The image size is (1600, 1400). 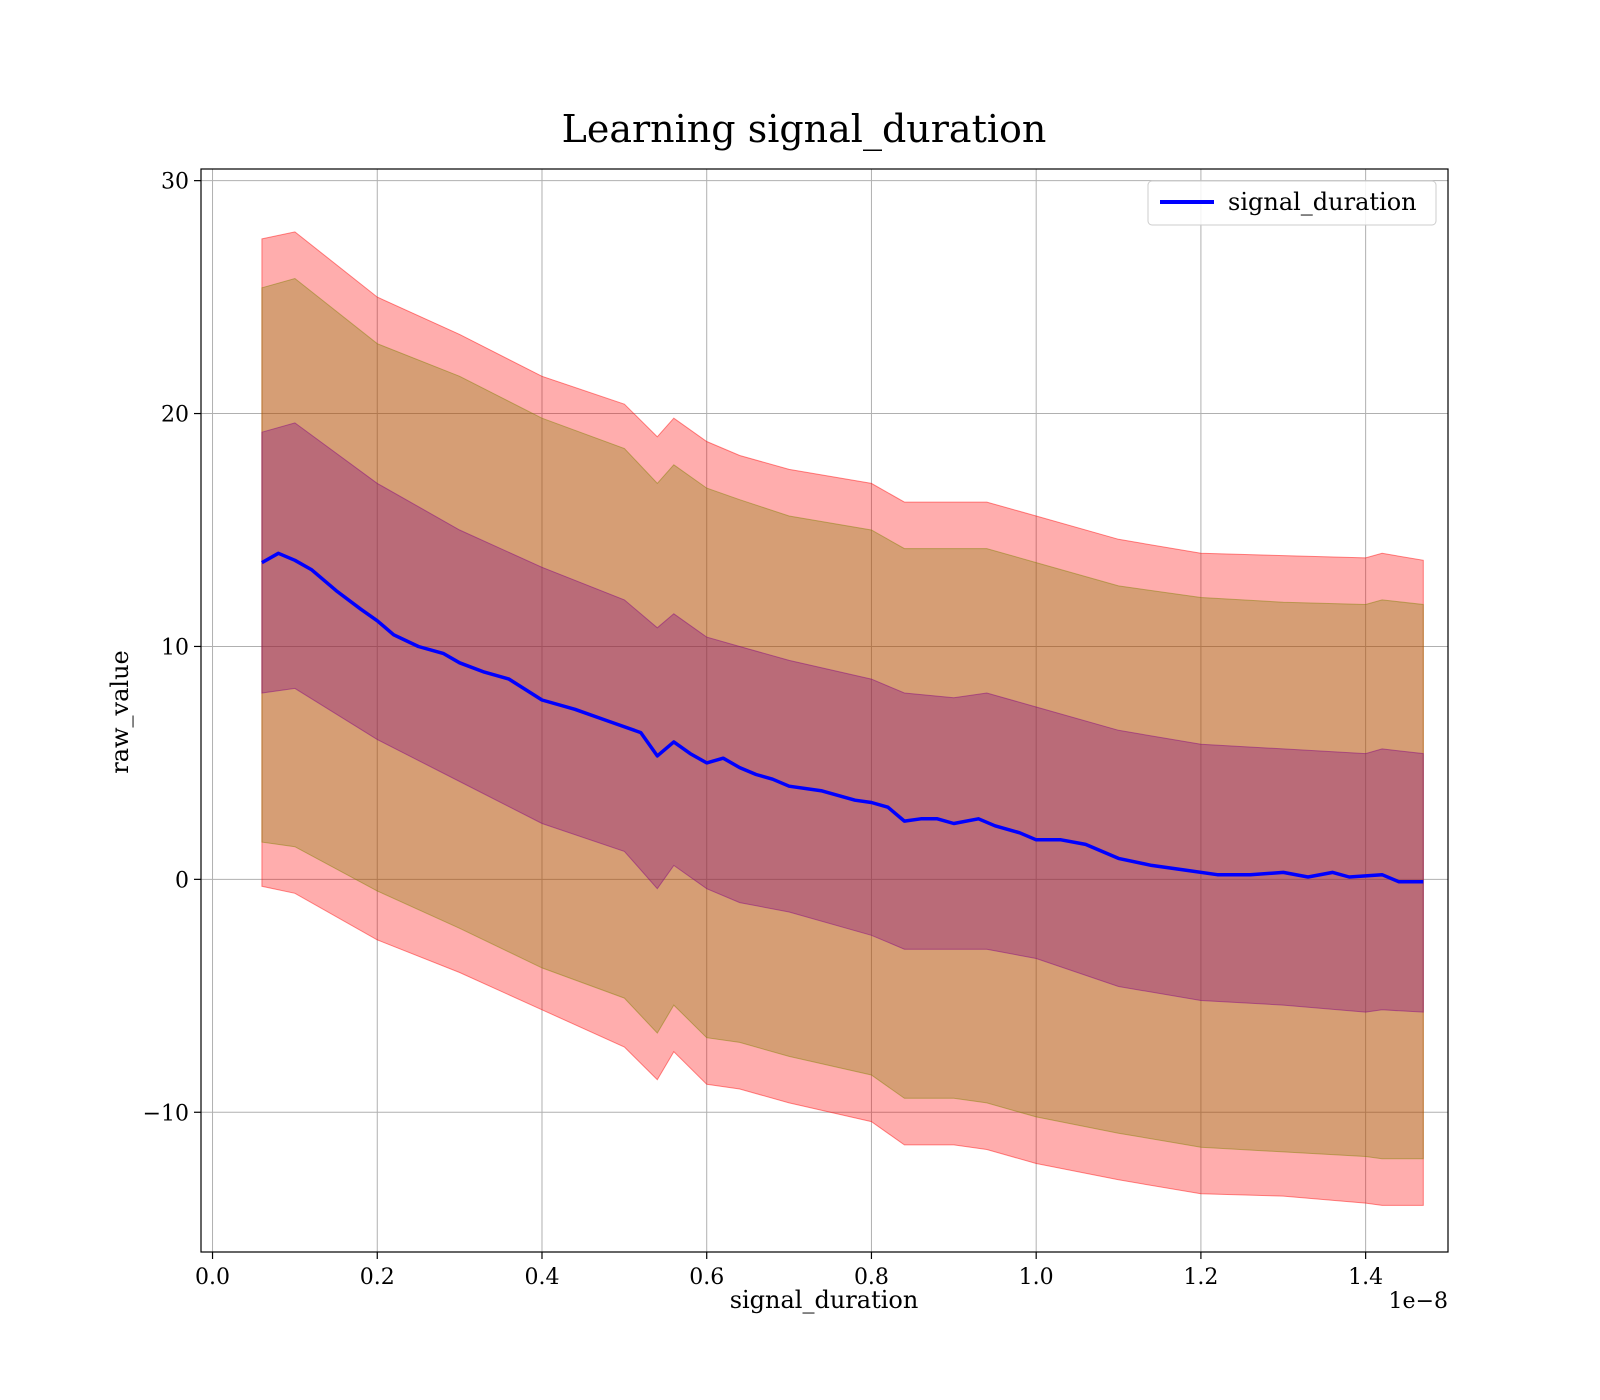 I want to click on x-tick-label: 1.0, so click(x=1036, y=1277).